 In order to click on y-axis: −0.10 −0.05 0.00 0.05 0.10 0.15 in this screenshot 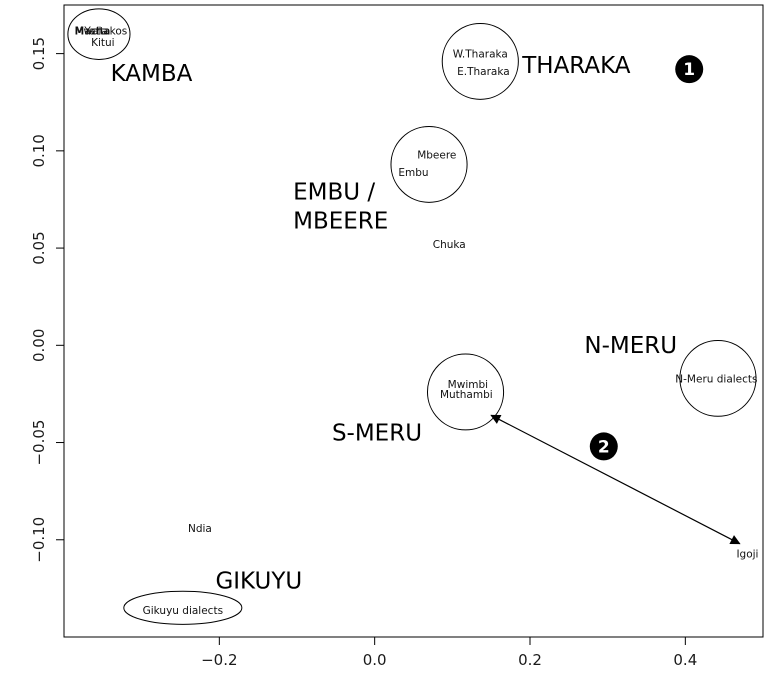, I will do `click(47, 300)`.